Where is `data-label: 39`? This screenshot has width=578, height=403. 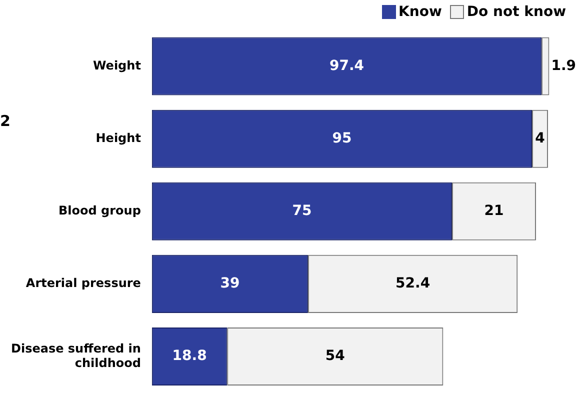 data-label: 39 is located at coordinates (230, 284).